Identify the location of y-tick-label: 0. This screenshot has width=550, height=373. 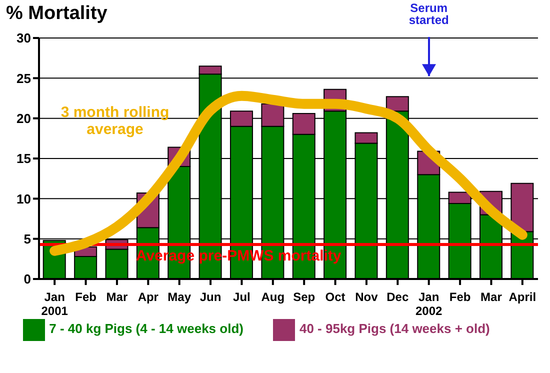
(27, 279).